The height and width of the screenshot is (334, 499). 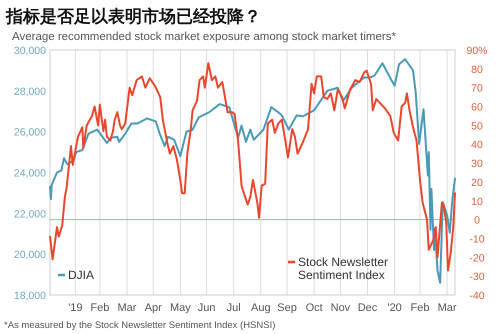 What do you see at coordinates (477, 164) in the screenshot?
I see `y2-tick-label: 30` at bounding box center [477, 164].